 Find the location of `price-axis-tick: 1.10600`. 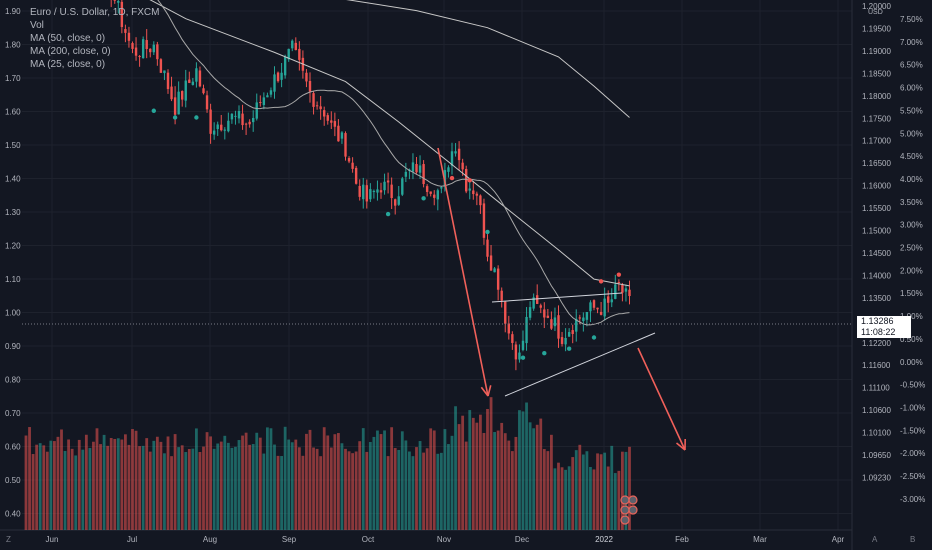

price-axis-tick: 1.10600 is located at coordinates (876, 410).